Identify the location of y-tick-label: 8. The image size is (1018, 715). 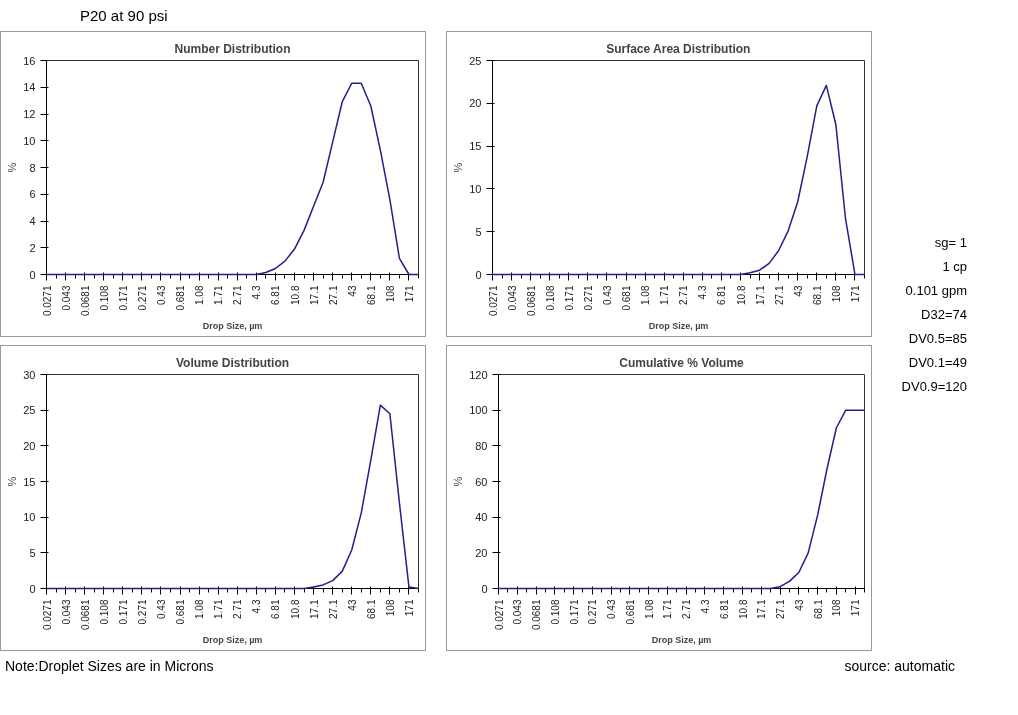
(32, 167).